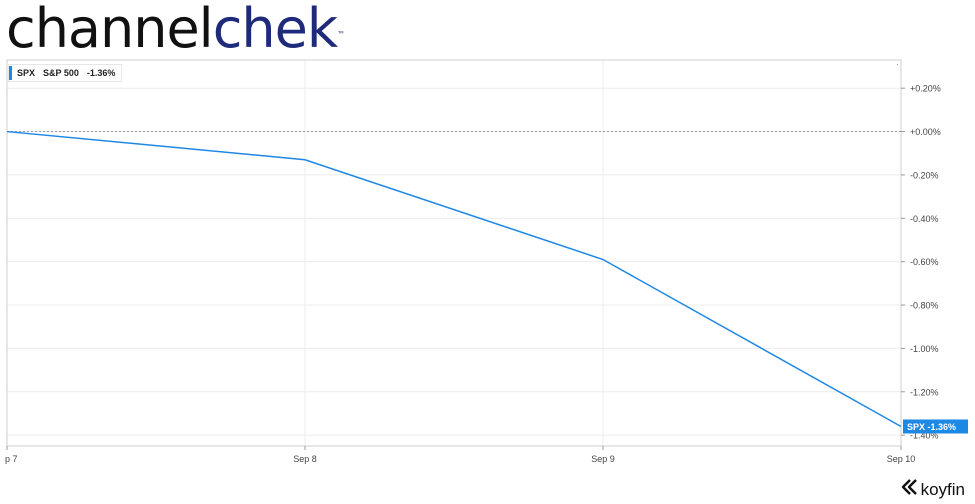 This screenshot has height=504, width=975. Describe the element at coordinates (924, 306) in the screenshot. I see `y-tick-label: -0.80%` at that location.